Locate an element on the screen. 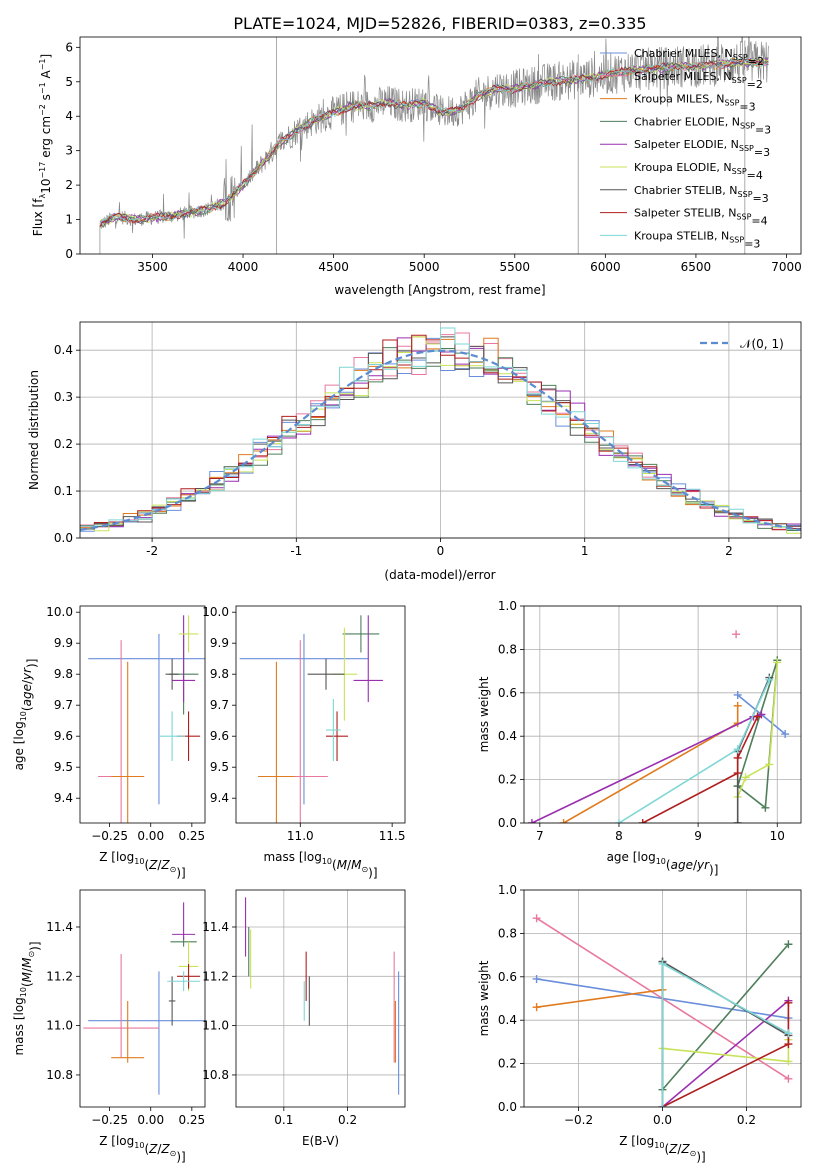 Image resolution: width=819 pixels, height=1170 pixels. weight_vs_age-xlabel-part: yr is located at coordinates (703, 865).